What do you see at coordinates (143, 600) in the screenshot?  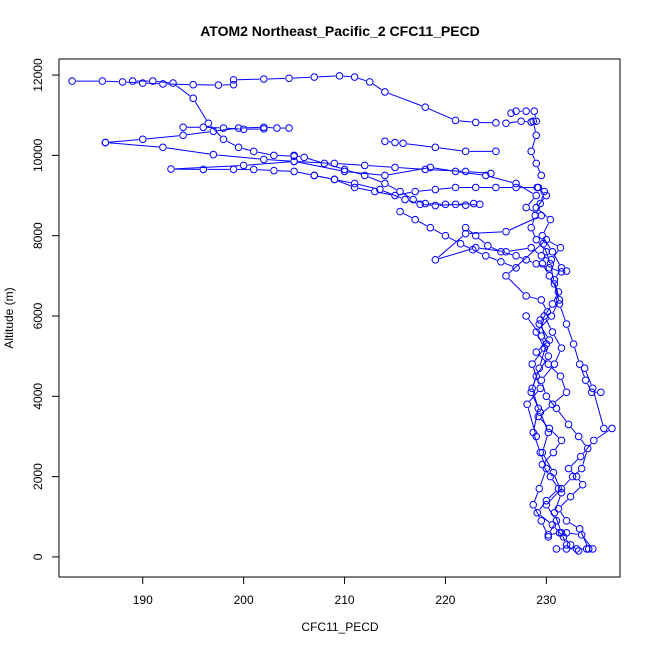 I see `x-tick-label: 190` at bounding box center [143, 600].